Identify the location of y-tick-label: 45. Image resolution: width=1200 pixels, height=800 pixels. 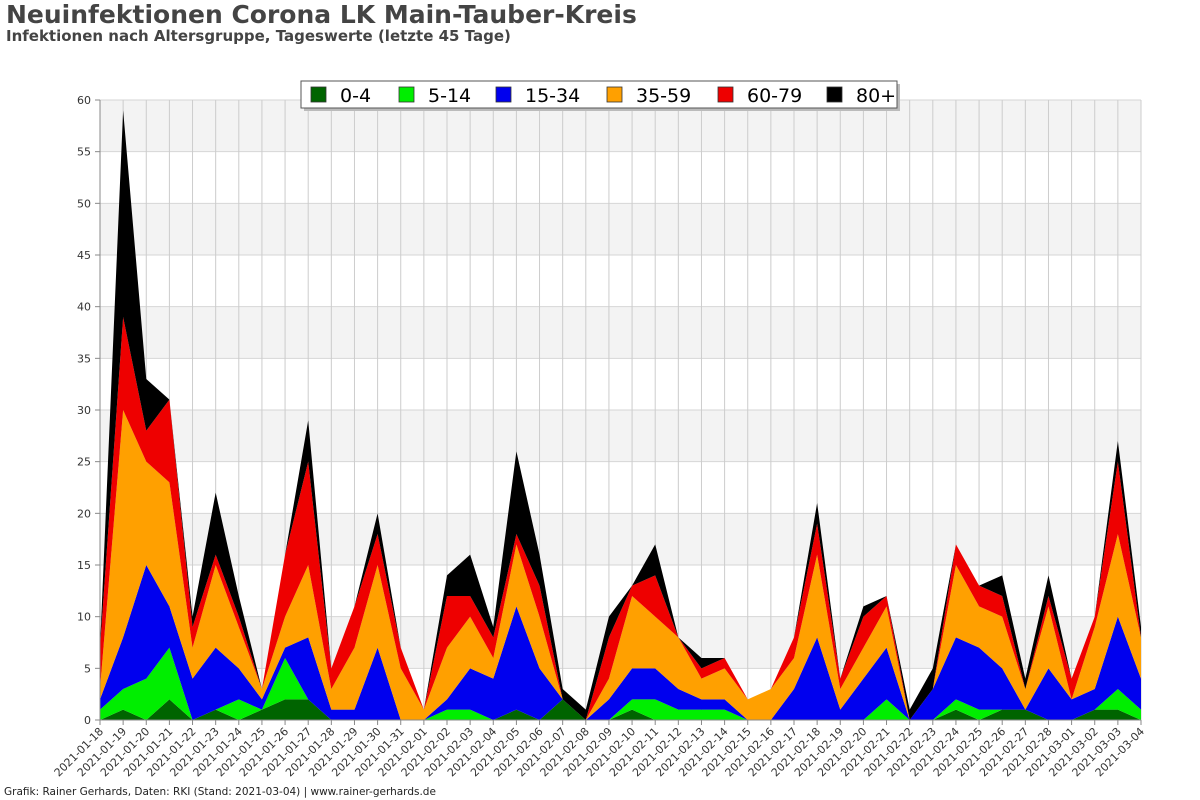
(84, 255).